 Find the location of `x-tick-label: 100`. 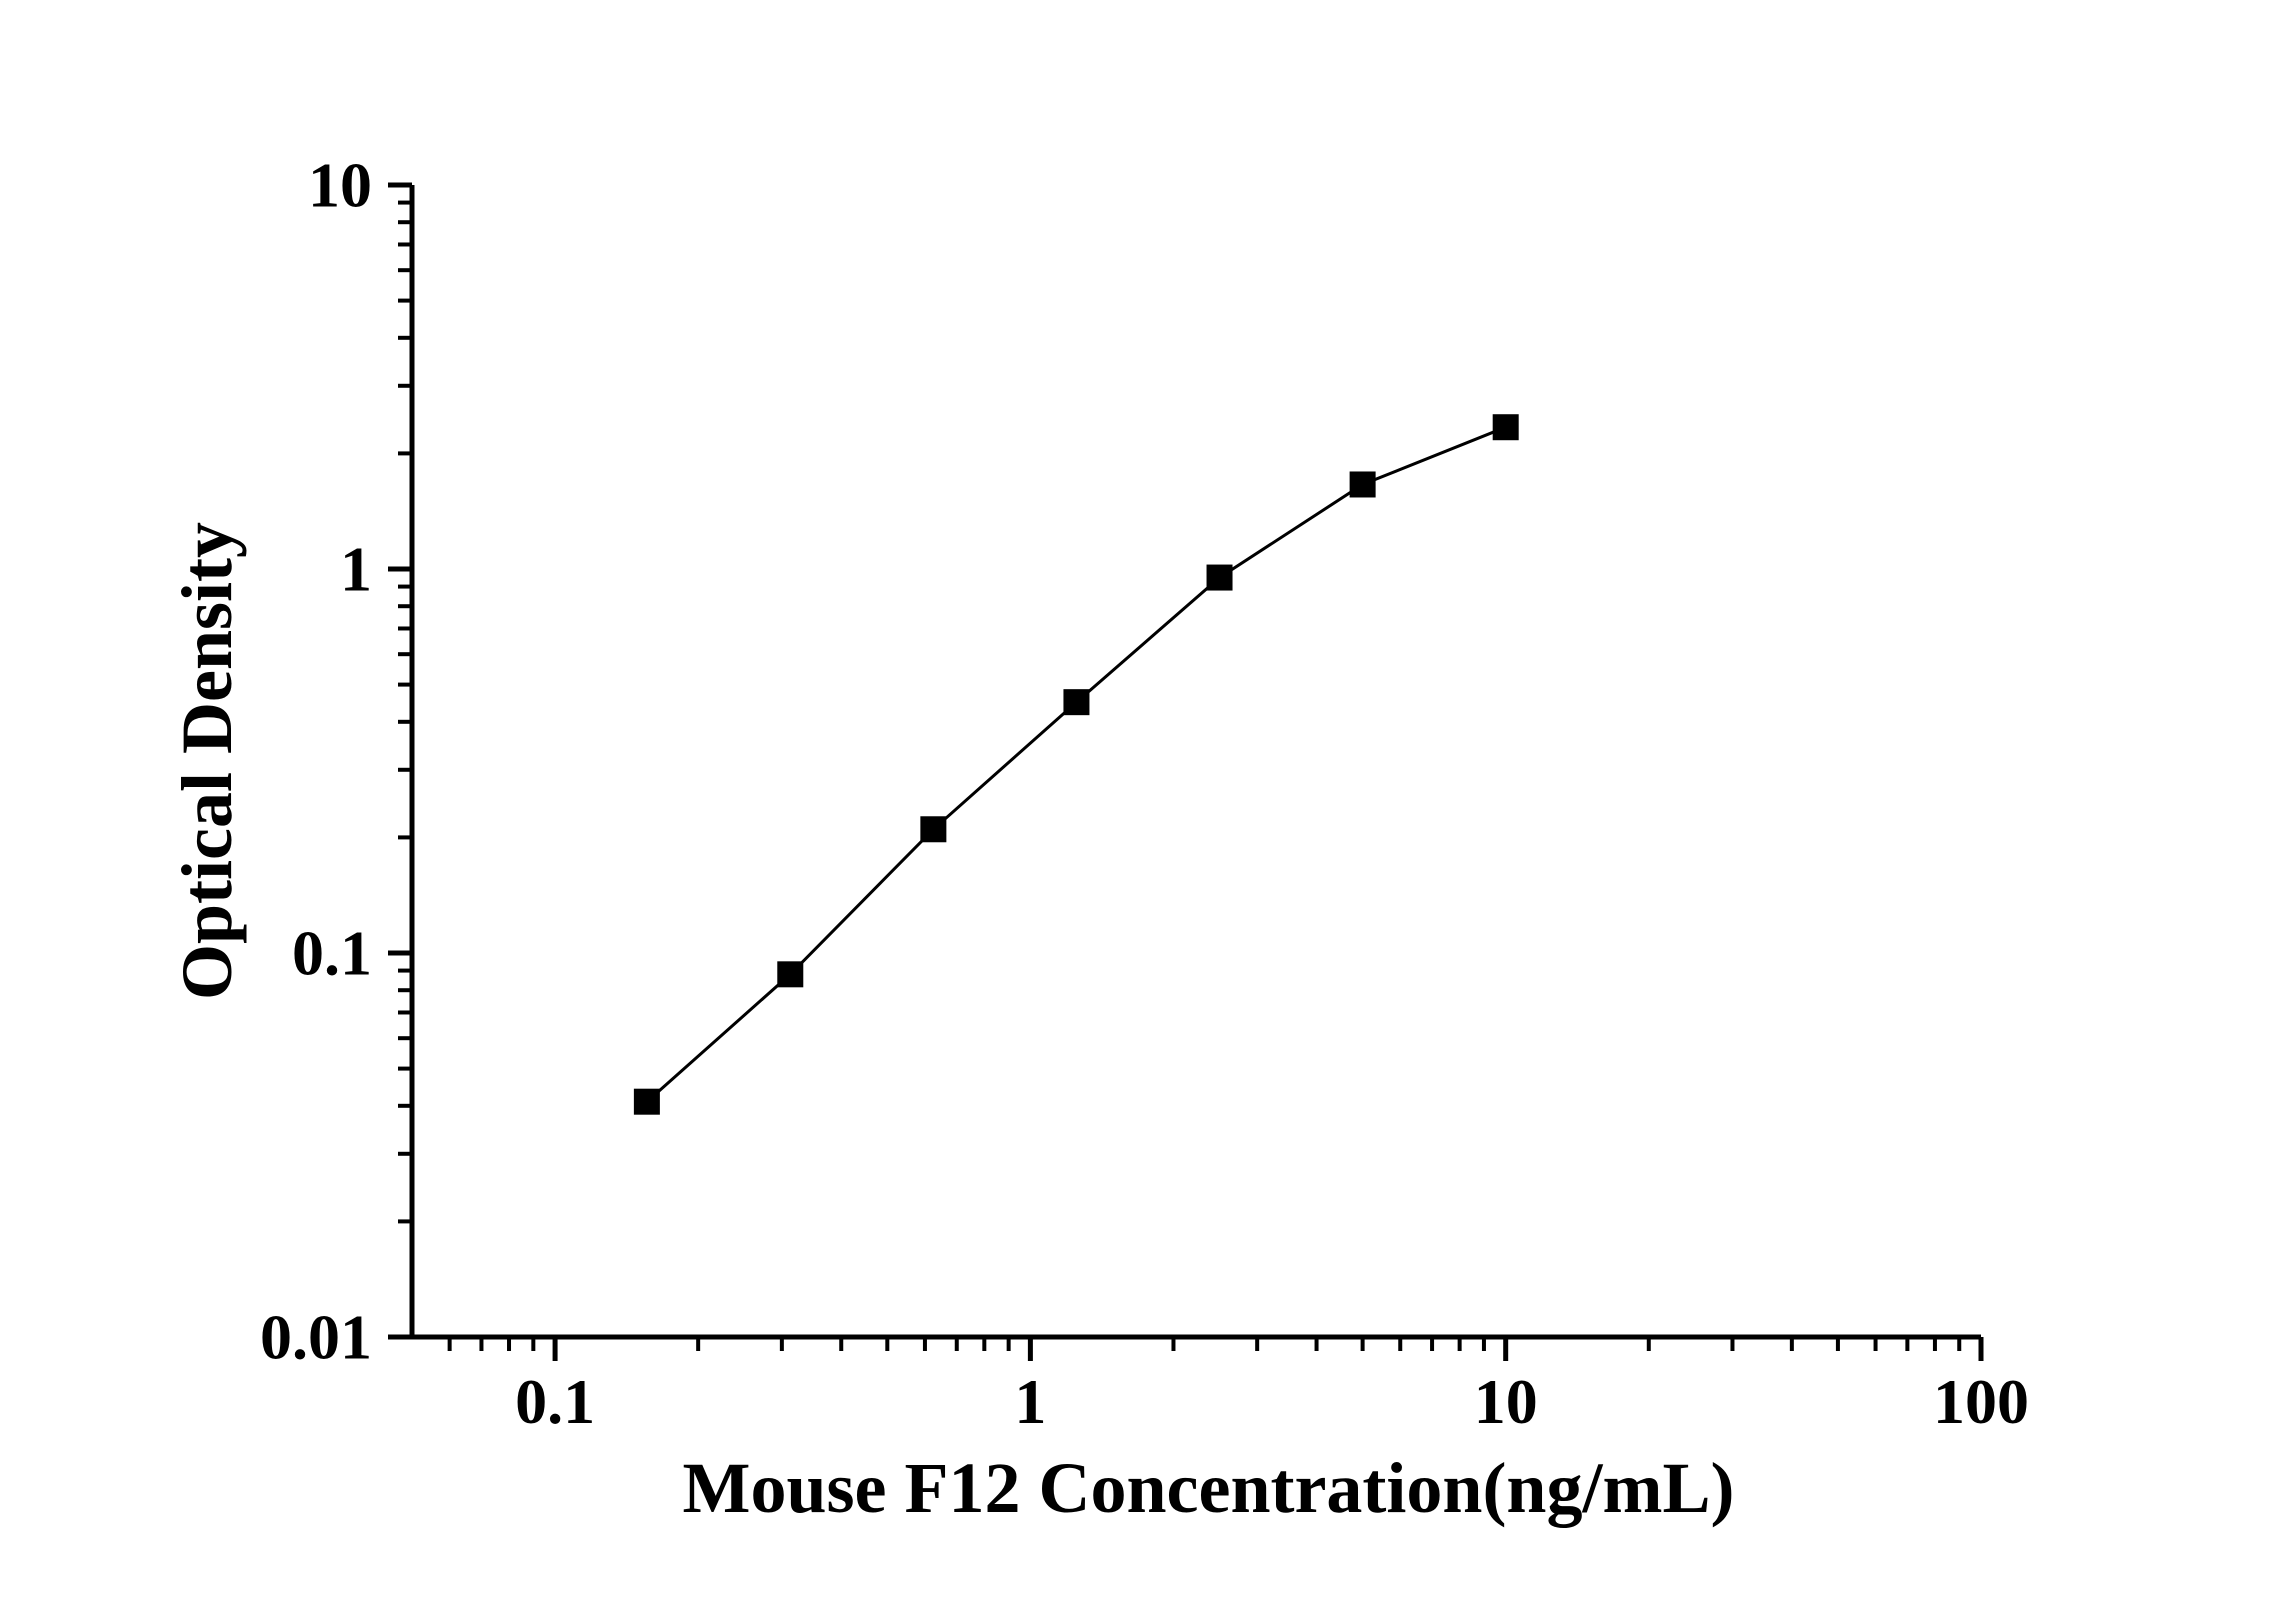

x-tick-label: 100 is located at coordinates (1981, 1401).